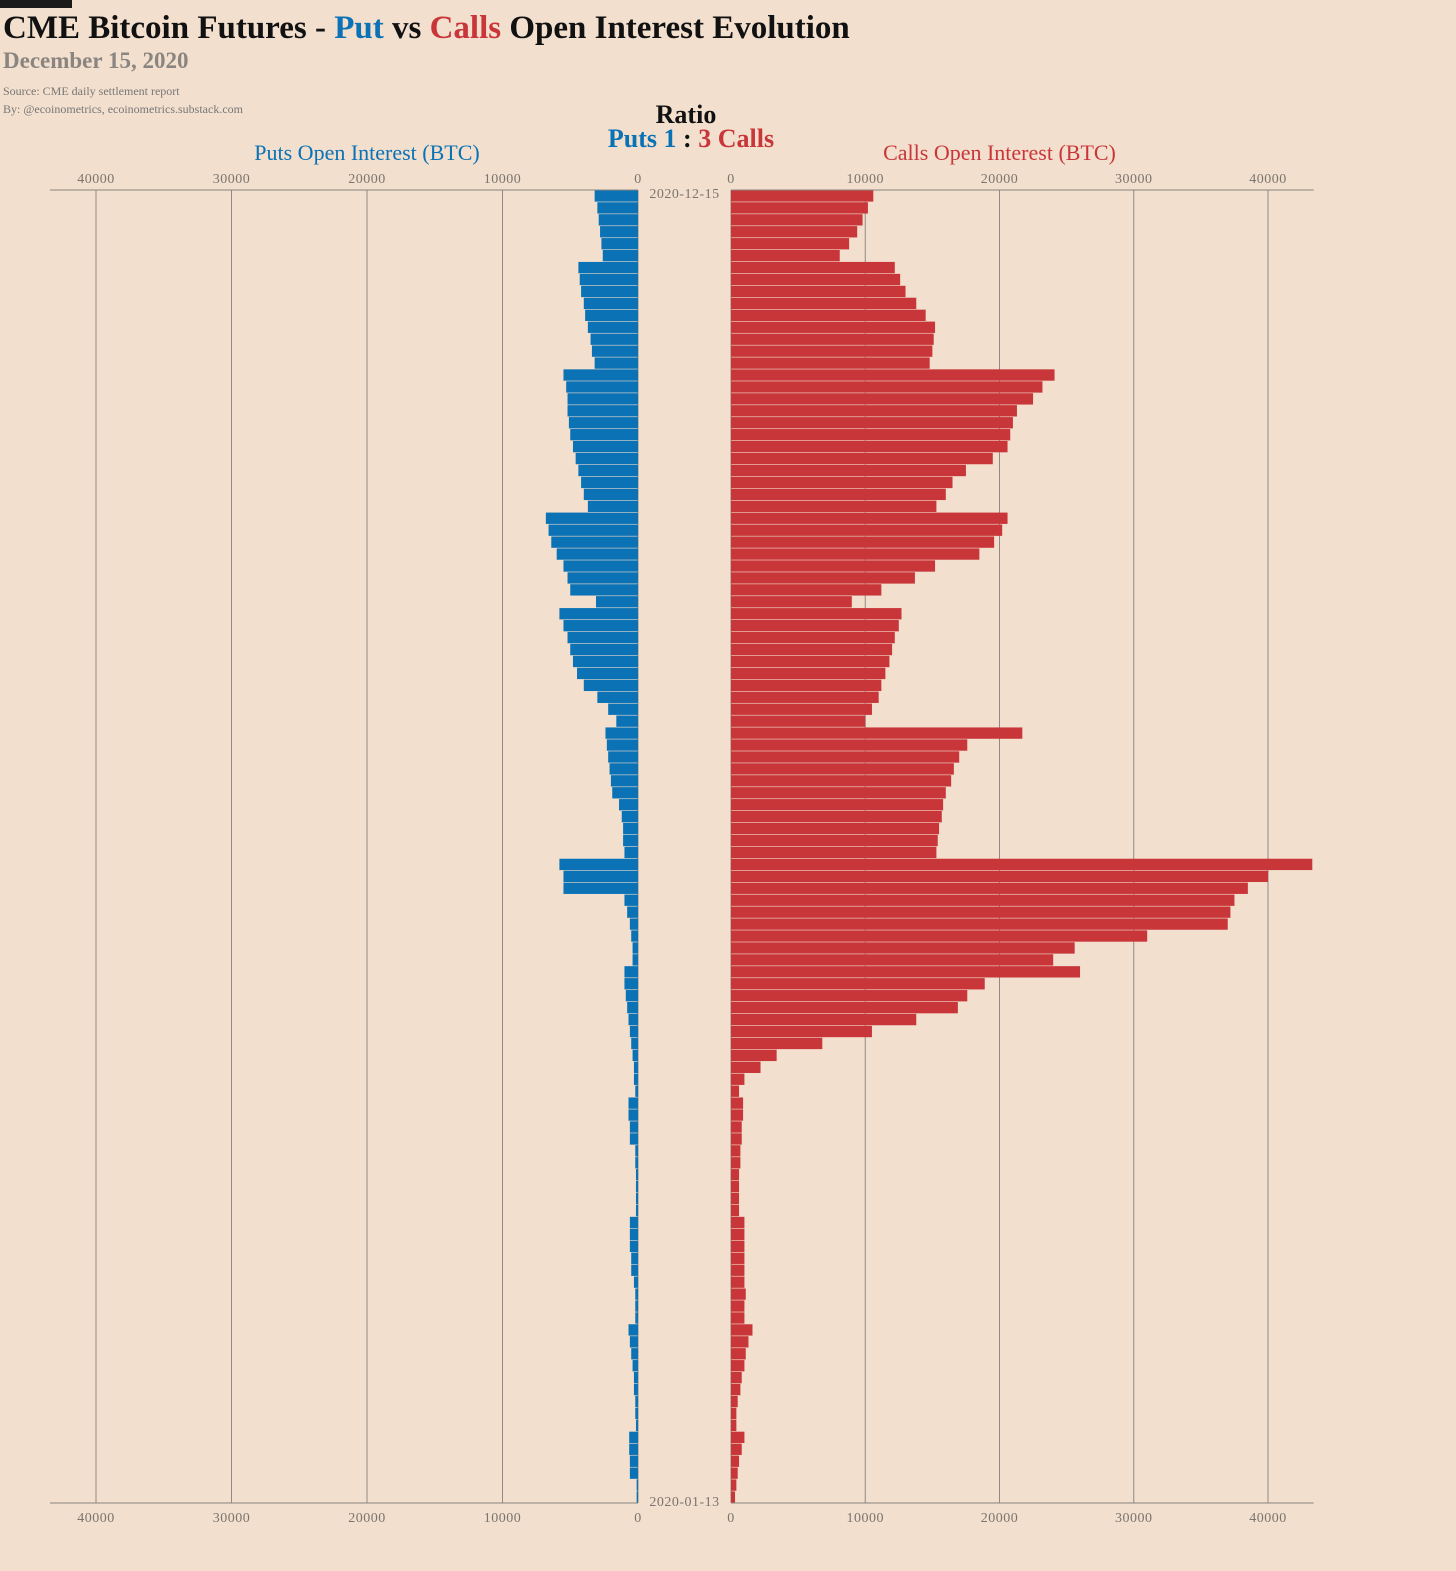  What do you see at coordinates (366, 152) in the screenshot?
I see `axis-title: Puts Open Interest (BTC)` at bounding box center [366, 152].